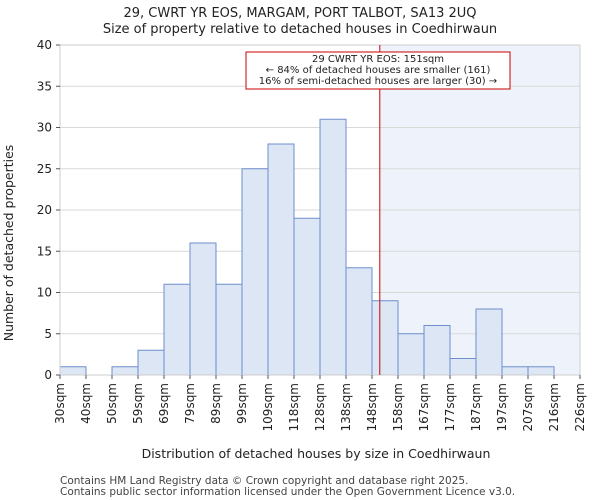 This screenshot has width=600, height=500. Describe the element at coordinates (502, 407) in the screenshot. I see `x-tick-label: 197sqm` at that location.